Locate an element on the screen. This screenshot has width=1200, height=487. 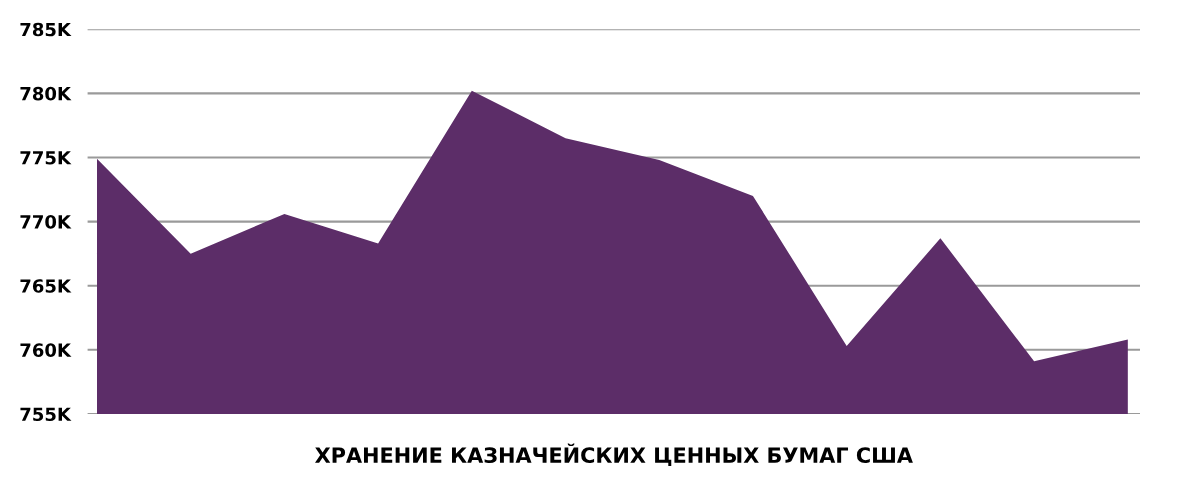
x-axis-title: ХРАНЕНИЕ КАЗНАЧЕЙСКИХ ЦЕННЫХ БУМАГ США is located at coordinates (614, 454).